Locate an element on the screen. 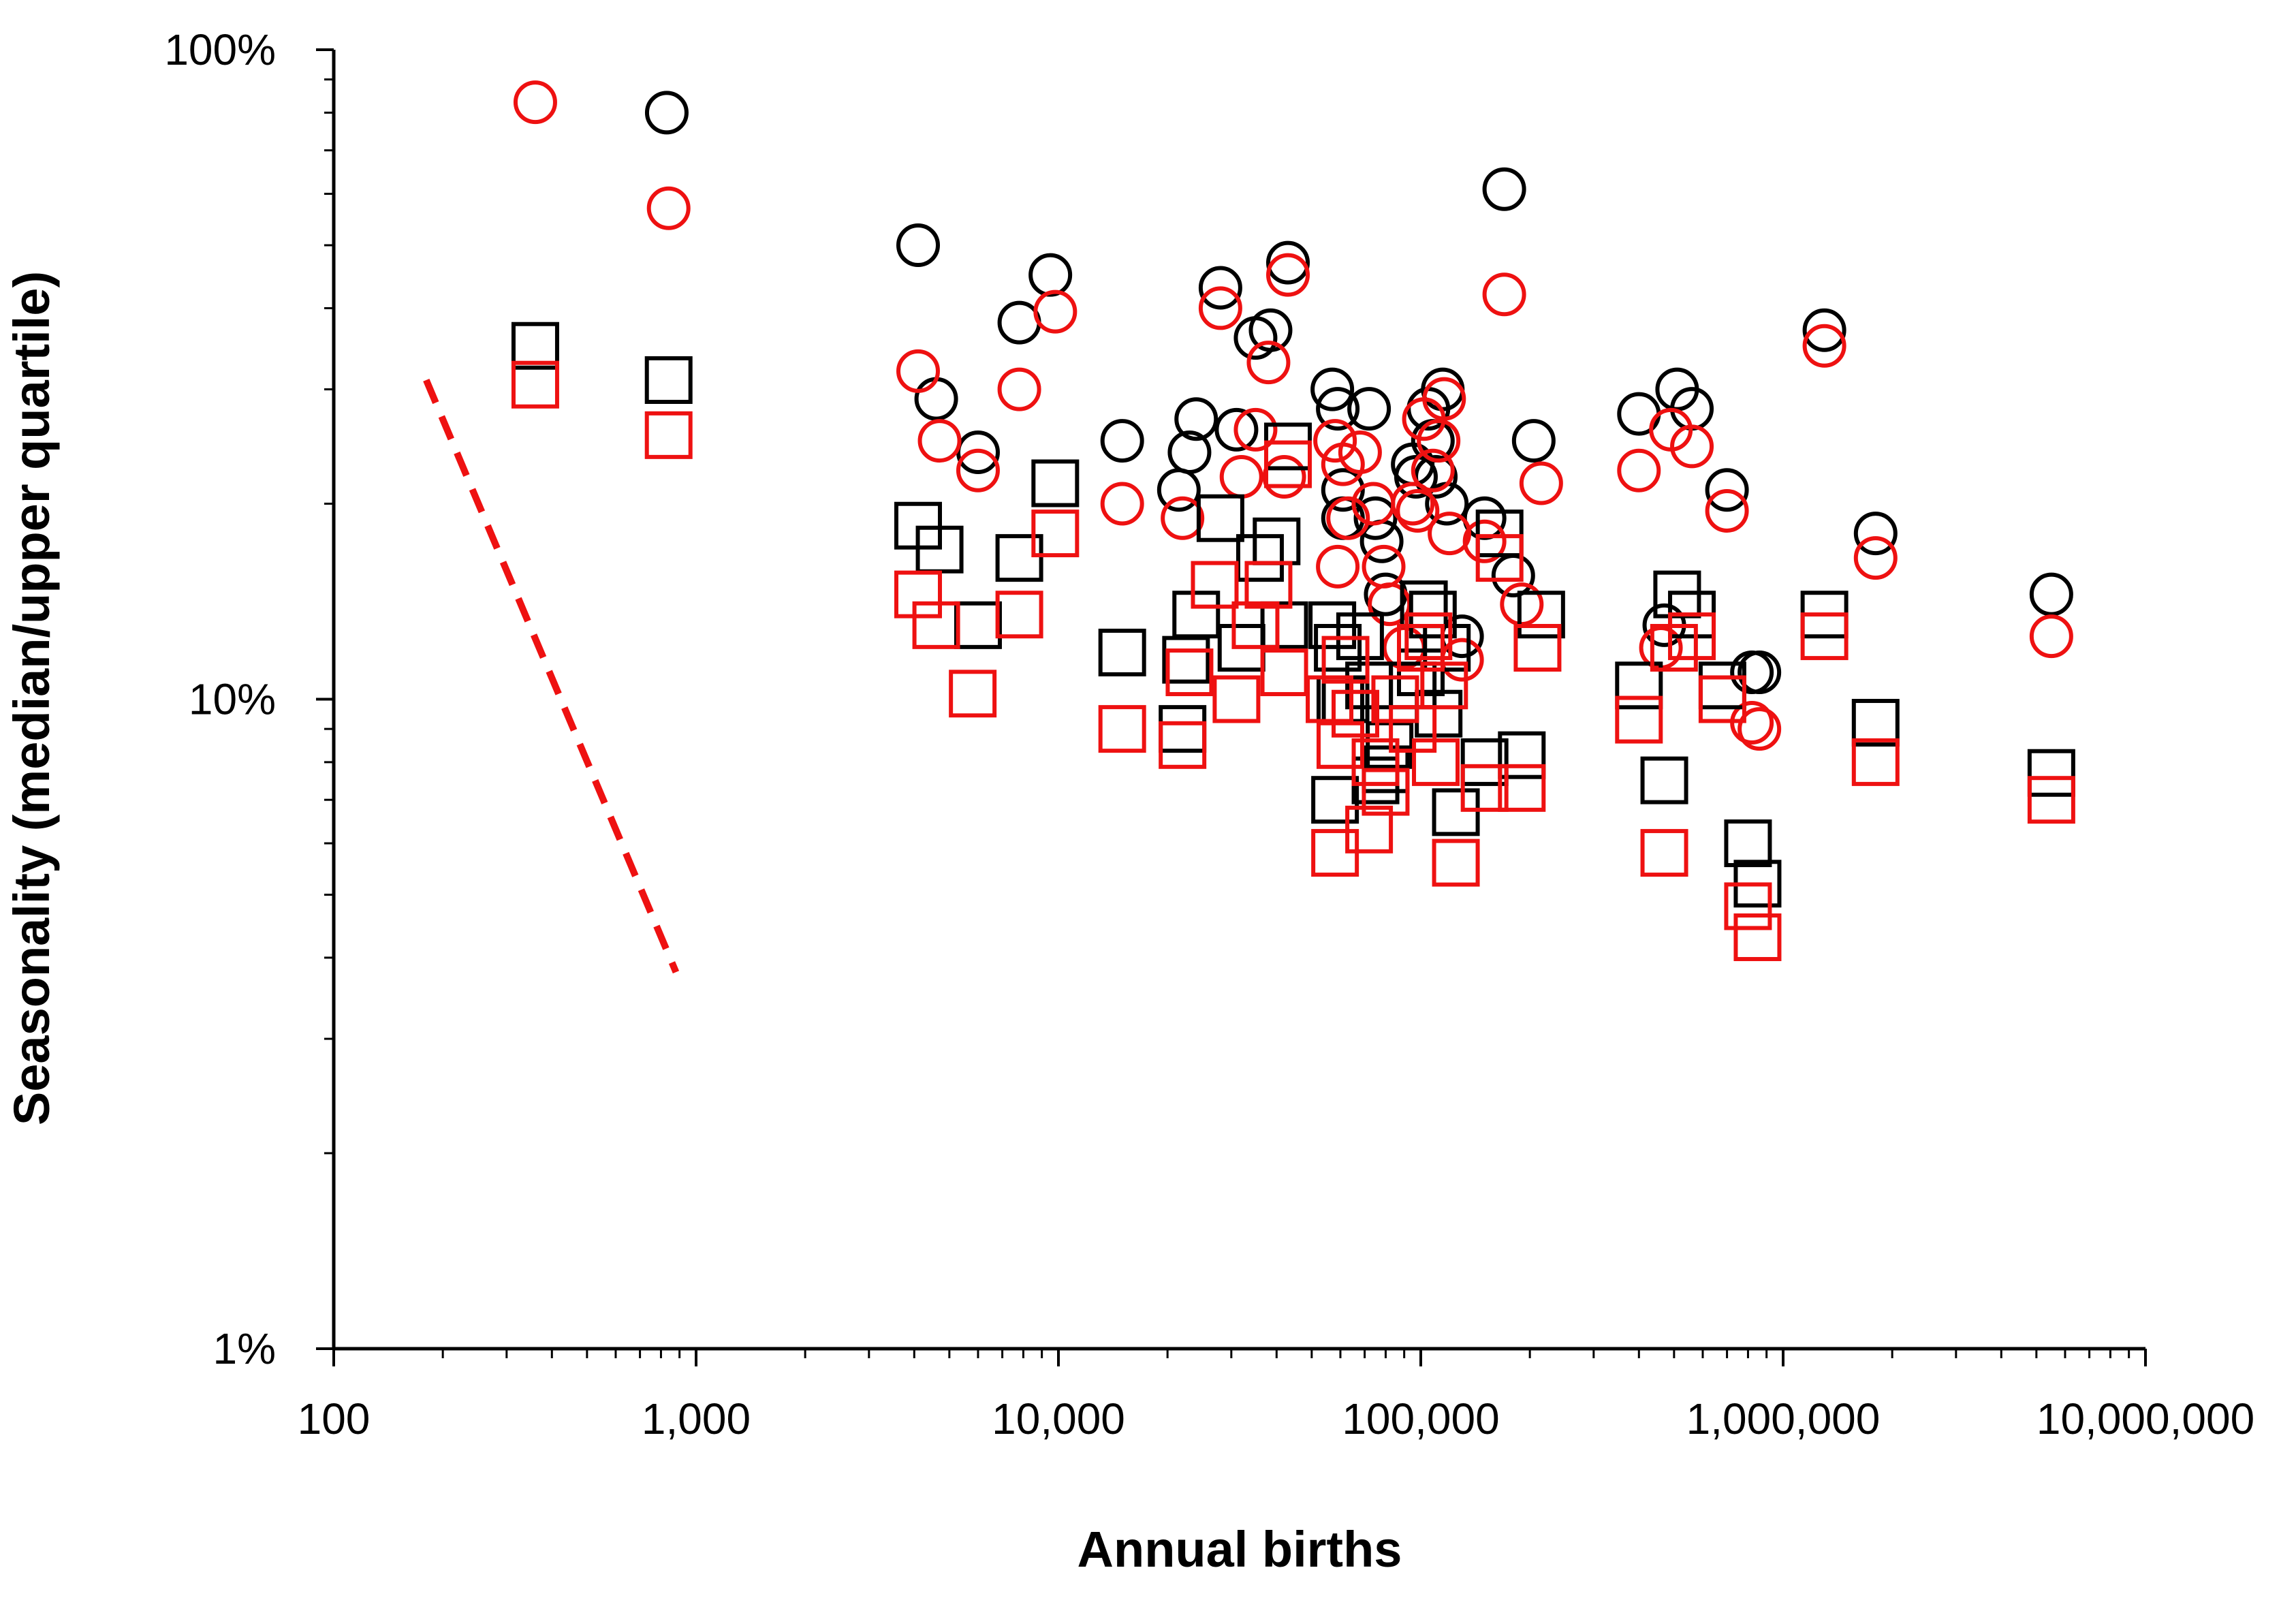  trendline-group is located at coordinates (551, 676).